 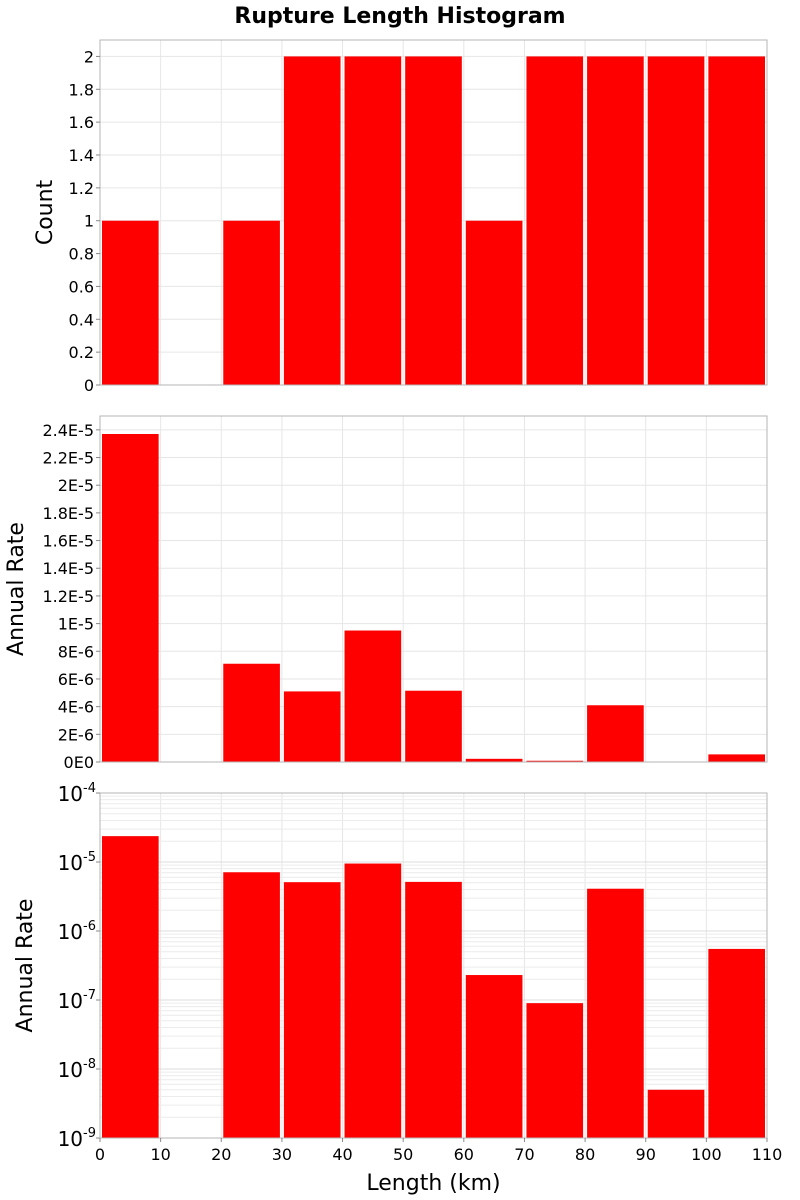 What do you see at coordinates (77, 793) in the screenshot?
I see `y-tick-label: 10⁻⁴` at bounding box center [77, 793].